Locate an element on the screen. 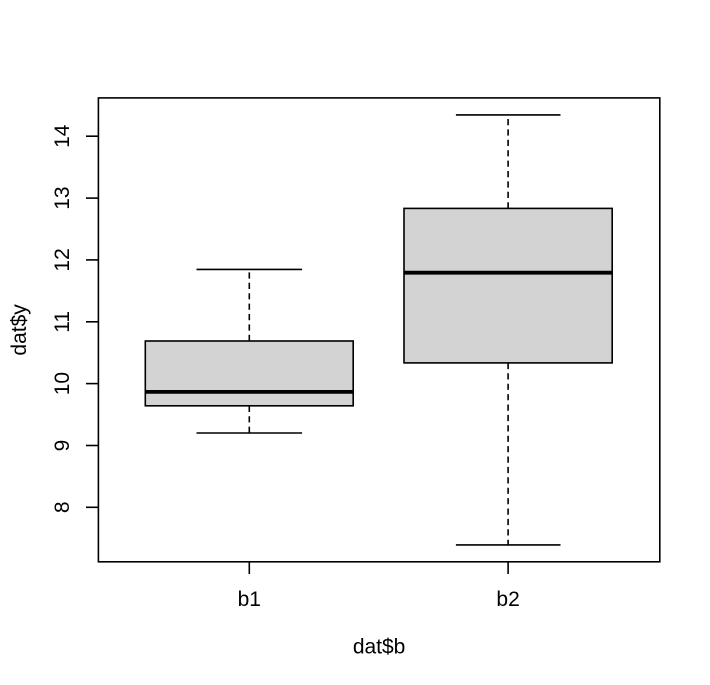 Image resolution: width=710 pixels, height=685 pixels. svg-text: 12 is located at coordinates (62, 259).